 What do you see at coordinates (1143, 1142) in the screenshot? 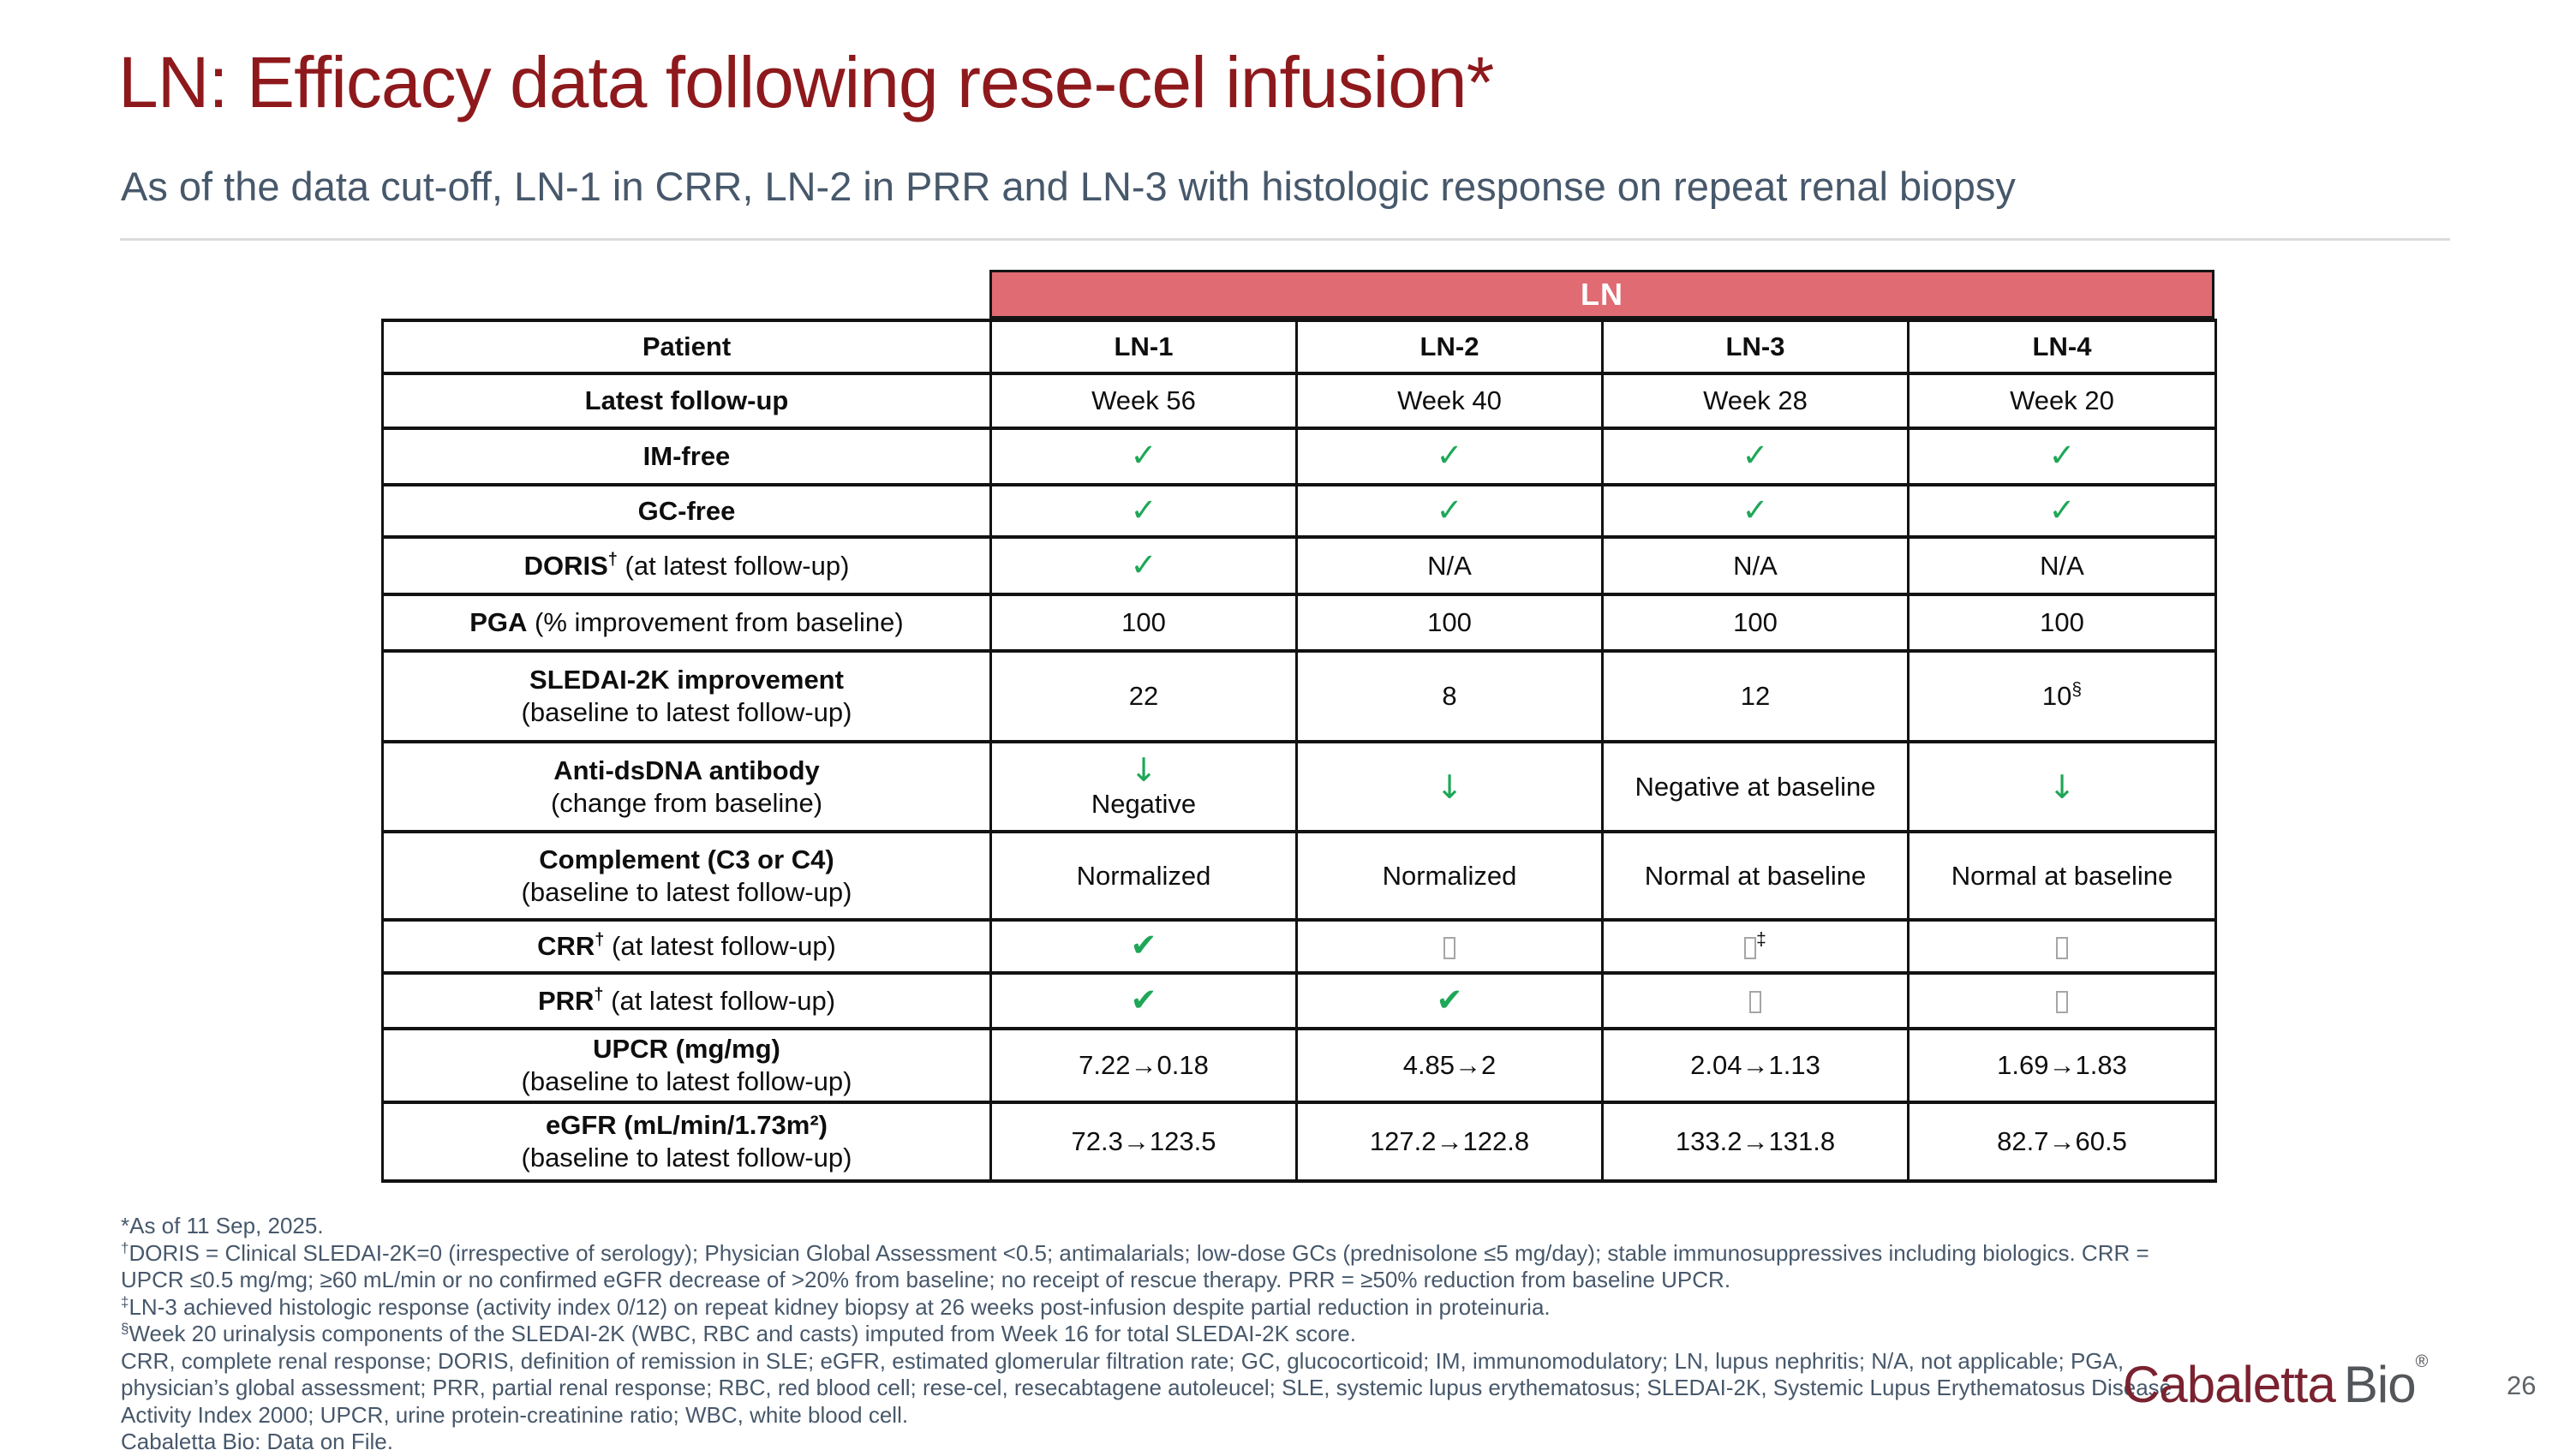
I see `value-cell: 72.3→123.5` at bounding box center [1143, 1142].